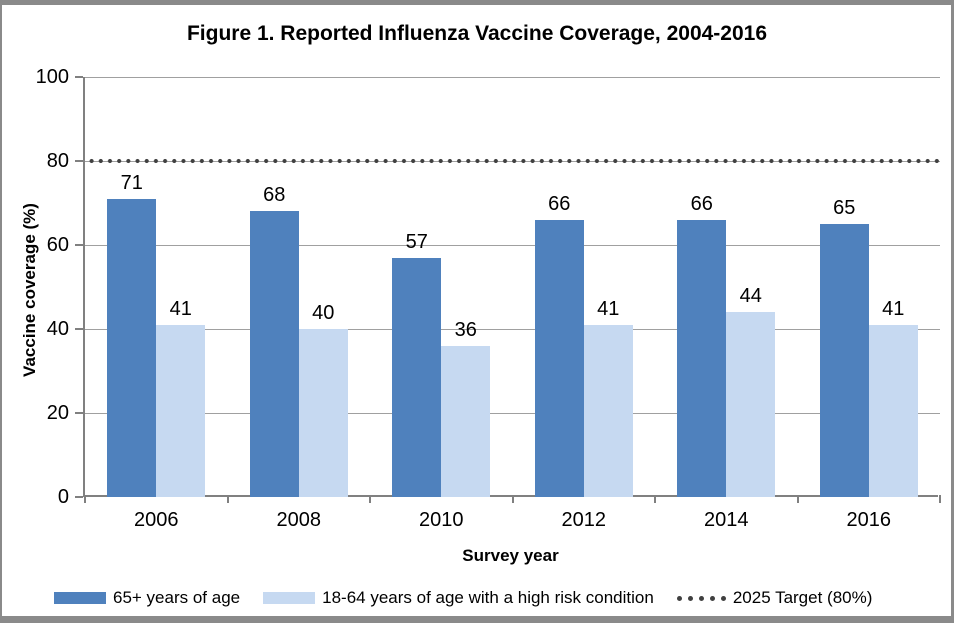  Describe the element at coordinates (80, 598) in the screenshot. I see `legend-swatch-65plus` at that location.